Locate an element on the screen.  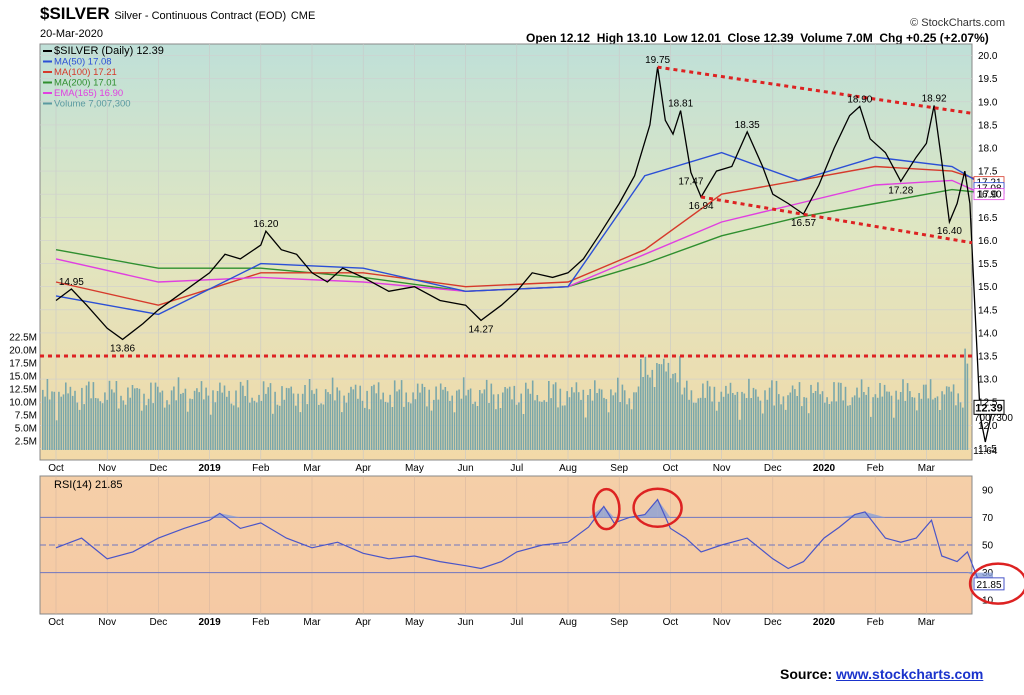
volume-tick-label: 5.0M is located at coordinates (26, 429).